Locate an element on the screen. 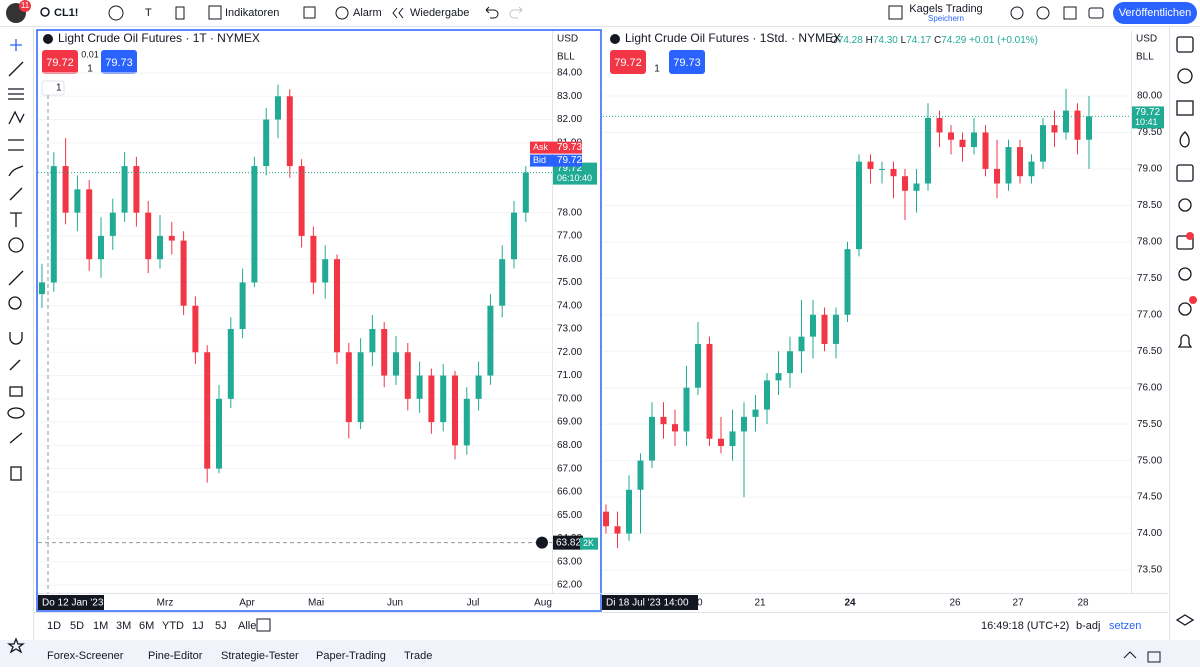 This screenshot has height=672, width=1200. countdown: 06:10:40 is located at coordinates (574, 178).